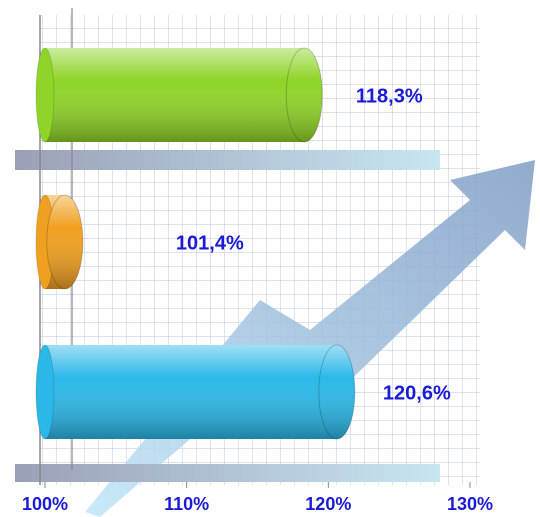 The width and height of the screenshot is (540, 517). Describe the element at coordinates (389, 96) in the screenshot. I see `value-label: 118,3%` at that location.